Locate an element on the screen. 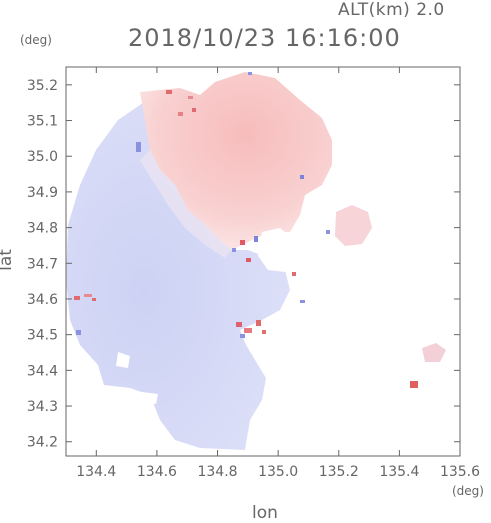 This screenshot has width=491, height=523. transition-band is located at coordinates (186, 204).